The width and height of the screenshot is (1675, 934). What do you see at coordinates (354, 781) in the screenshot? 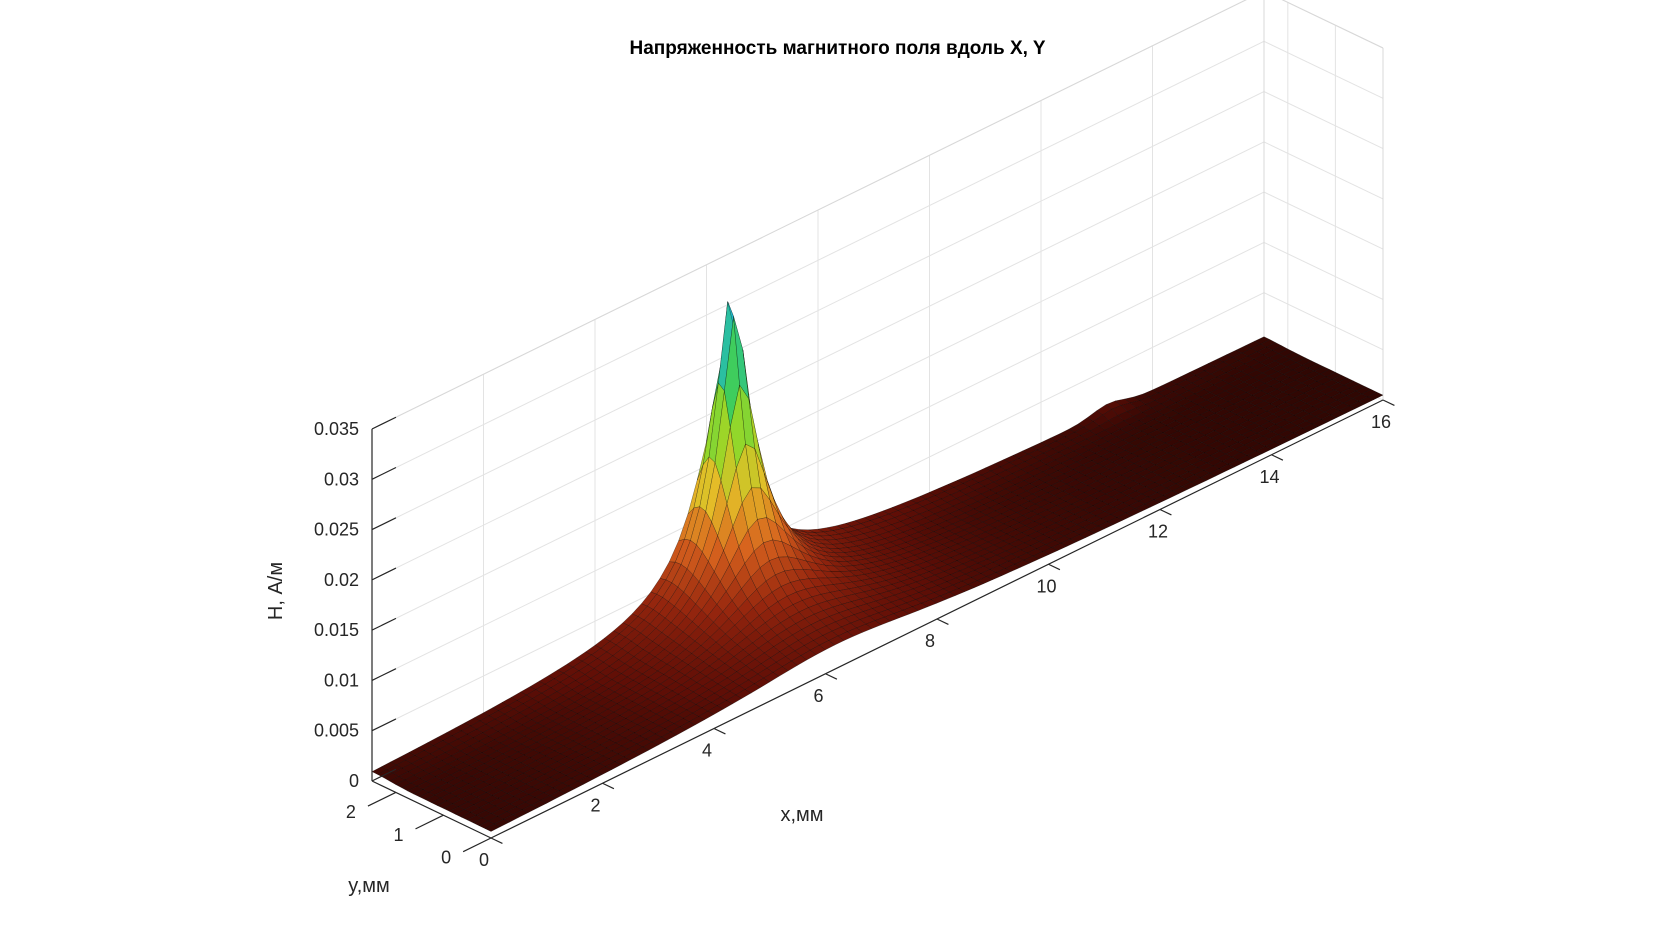
I see `z-tick-label: 0` at bounding box center [354, 781].